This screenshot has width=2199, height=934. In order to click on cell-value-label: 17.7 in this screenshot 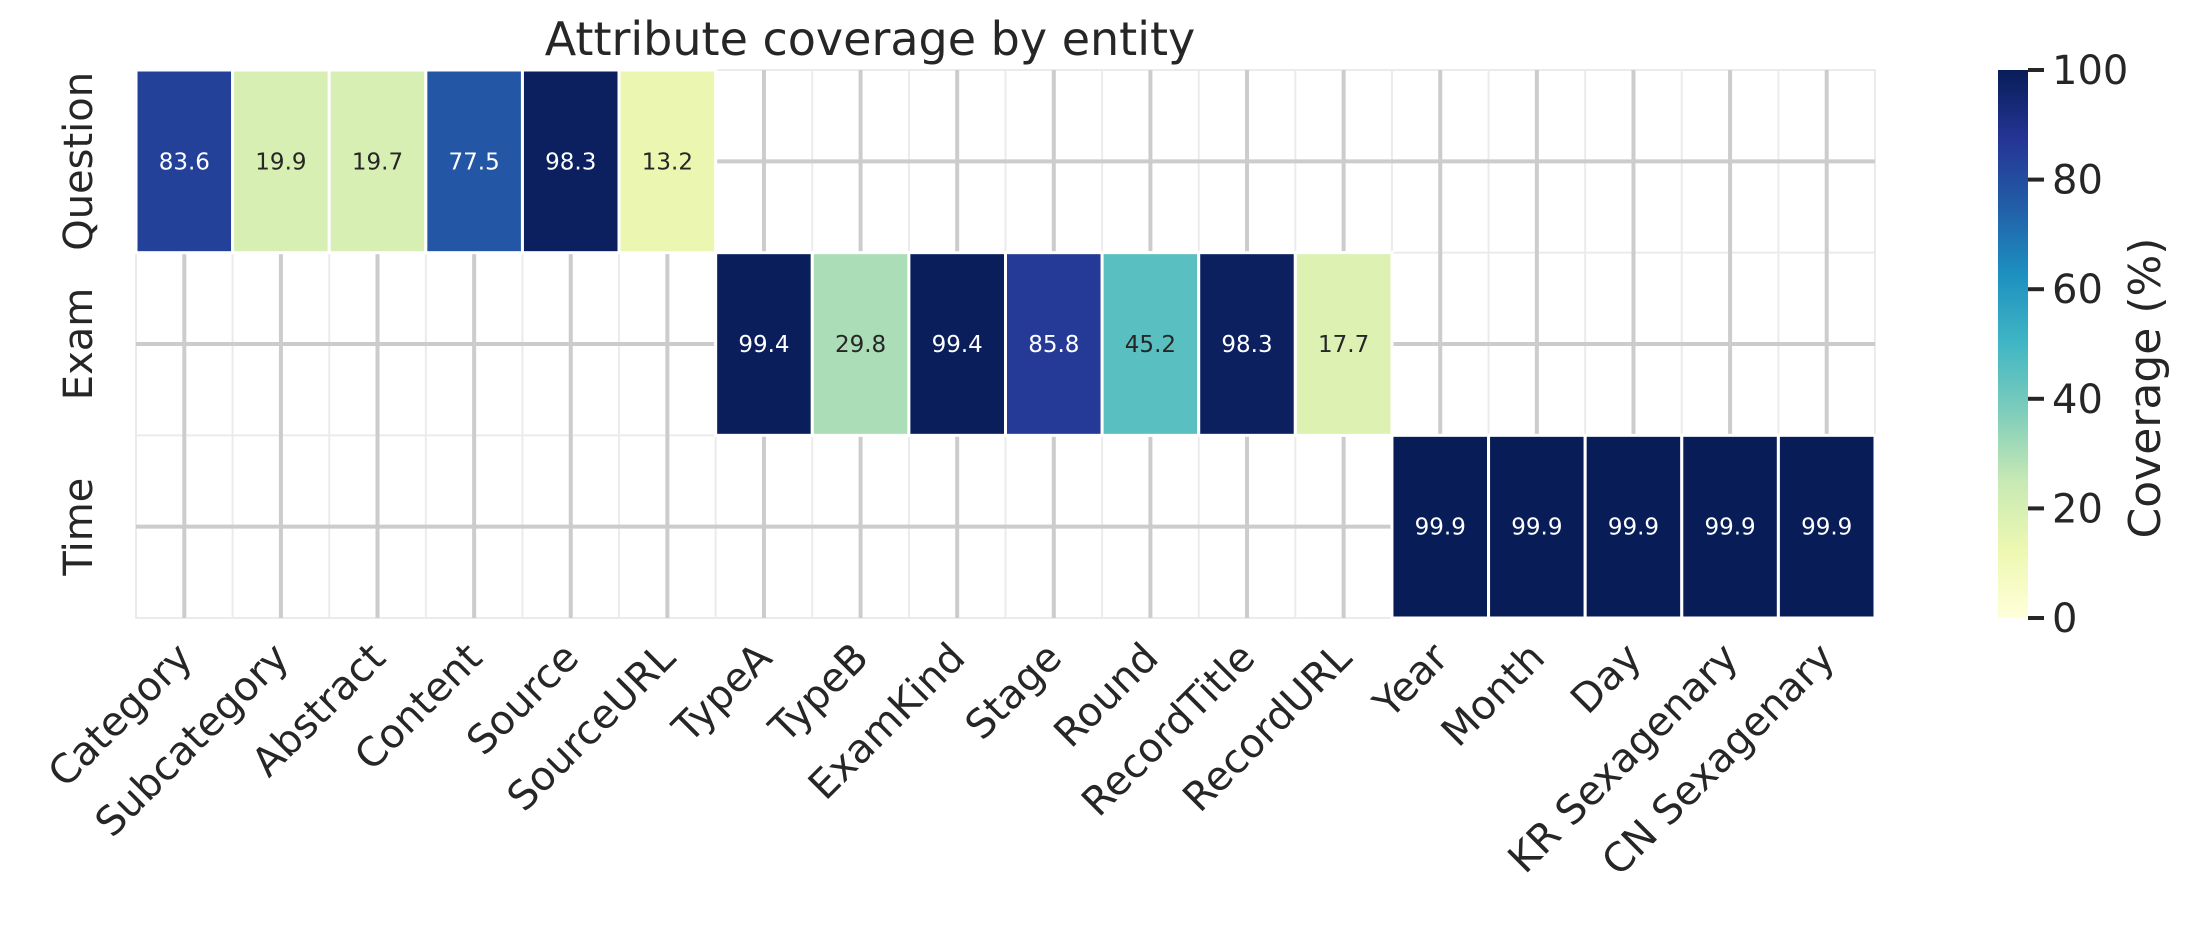, I will do `click(1343, 345)`.